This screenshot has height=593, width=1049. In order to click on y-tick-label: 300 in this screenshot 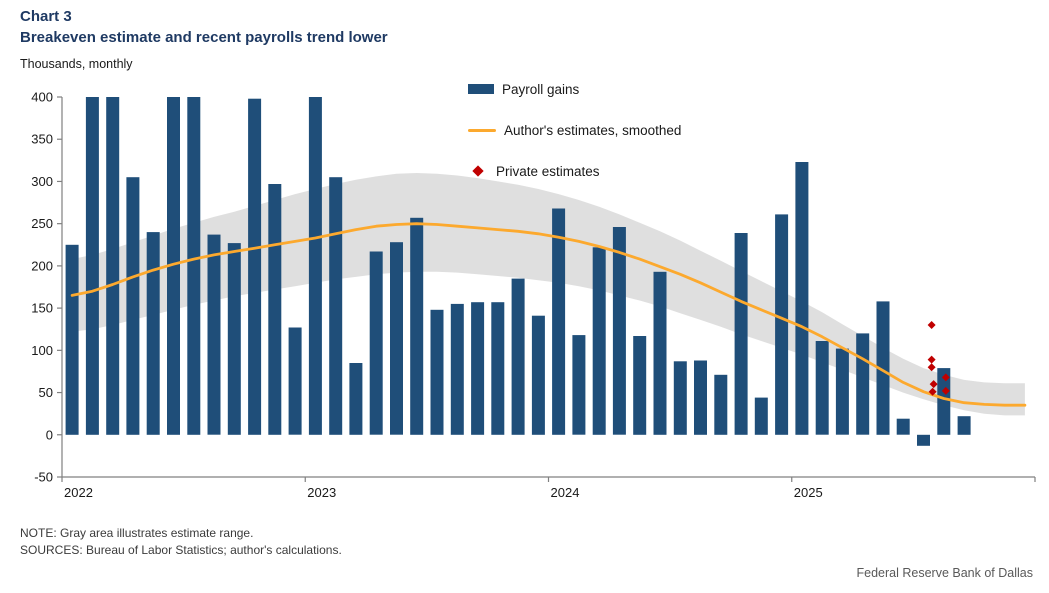, I will do `click(42, 181)`.